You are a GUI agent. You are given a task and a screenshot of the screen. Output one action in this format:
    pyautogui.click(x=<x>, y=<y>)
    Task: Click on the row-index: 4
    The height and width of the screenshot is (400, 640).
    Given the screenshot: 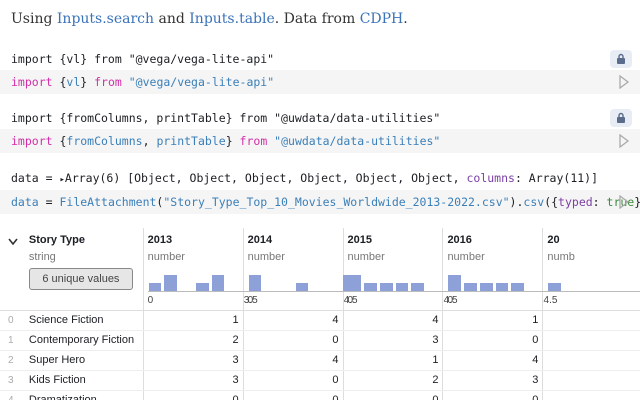 What is the action you would take?
    pyautogui.click(x=12, y=395)
    